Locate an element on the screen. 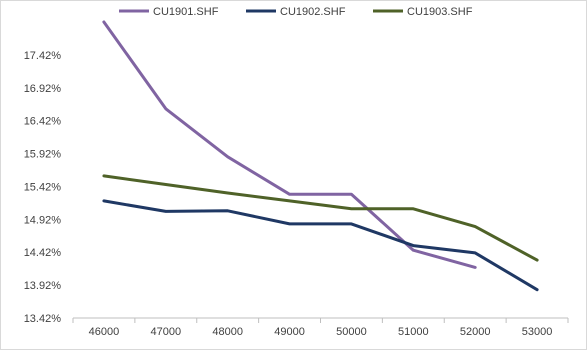 The image size is (587, 350). y-tick-label: 14.42% is located at coordinates (43, 253).